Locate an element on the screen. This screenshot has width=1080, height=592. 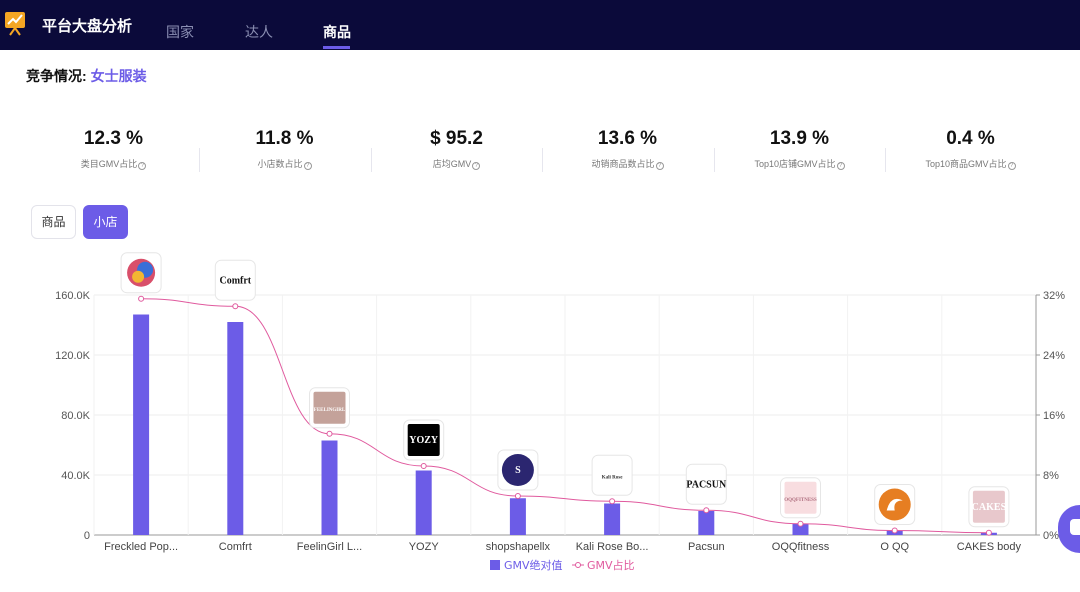
stat-value: 13.9 % is located at coordinates (799, 138).